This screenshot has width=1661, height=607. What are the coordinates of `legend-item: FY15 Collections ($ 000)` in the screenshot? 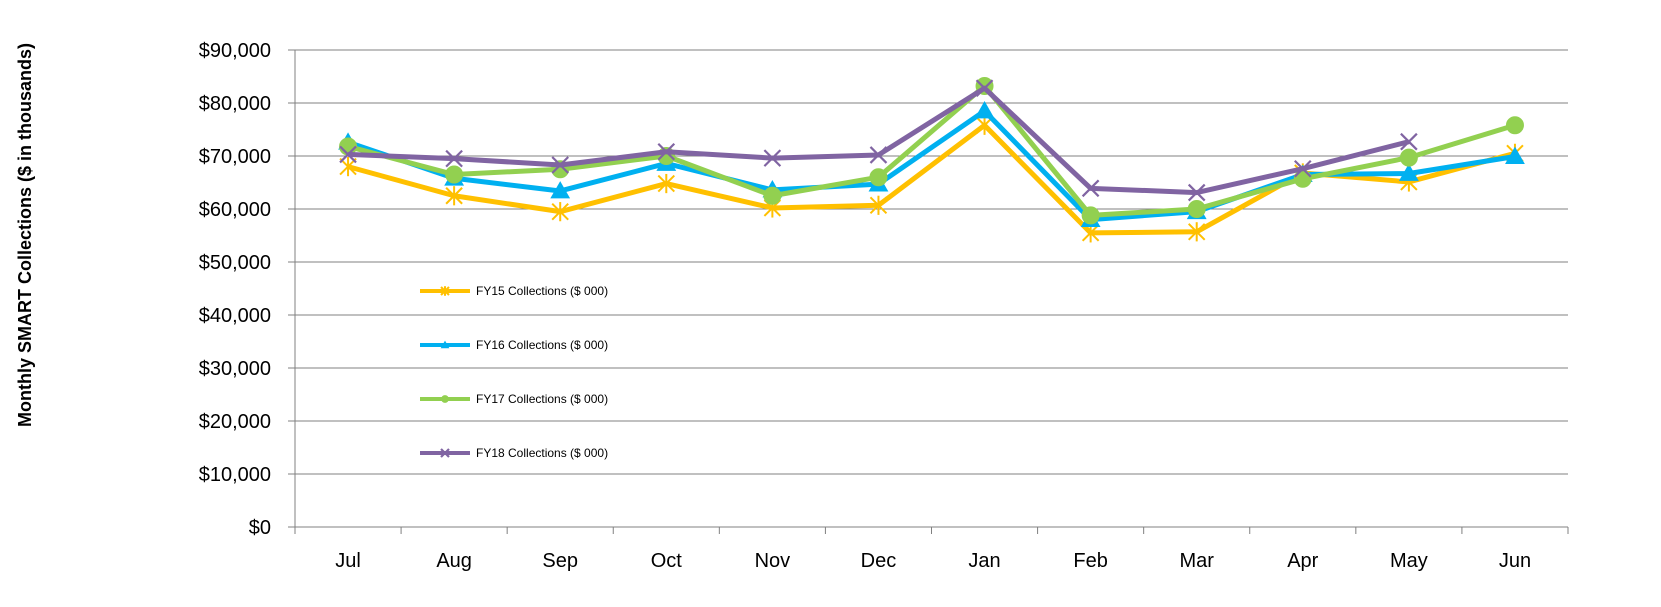 It's located at (514, 291).